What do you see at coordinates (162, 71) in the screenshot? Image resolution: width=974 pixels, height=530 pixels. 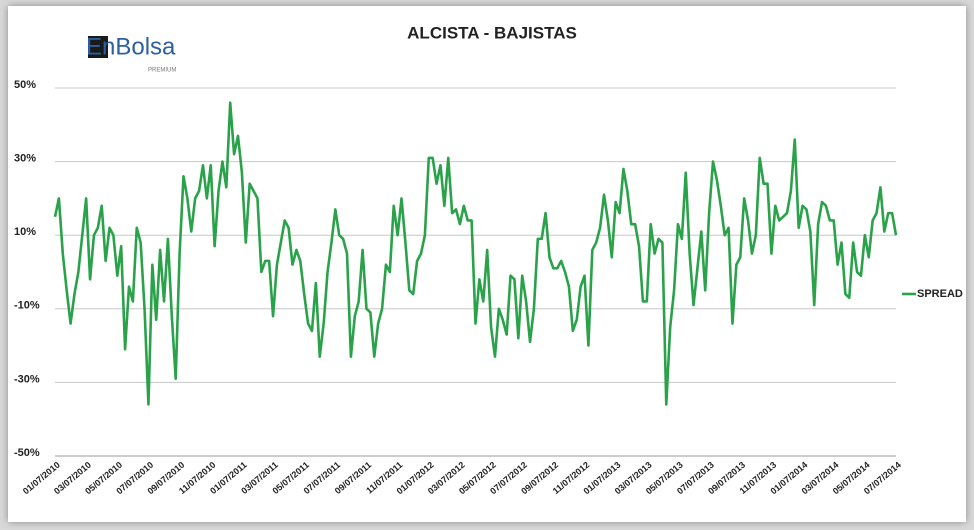 I see `logo-sub: PREMIUM` at bounding box center [162, 71].